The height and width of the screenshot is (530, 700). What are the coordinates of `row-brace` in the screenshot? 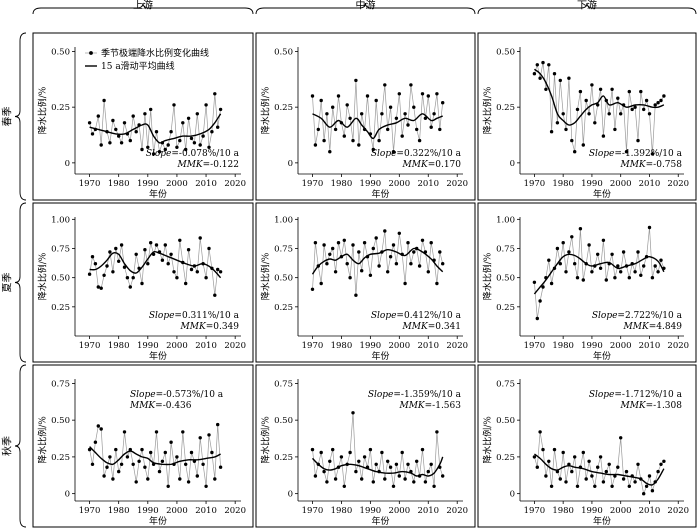 It's located at (20, 446).